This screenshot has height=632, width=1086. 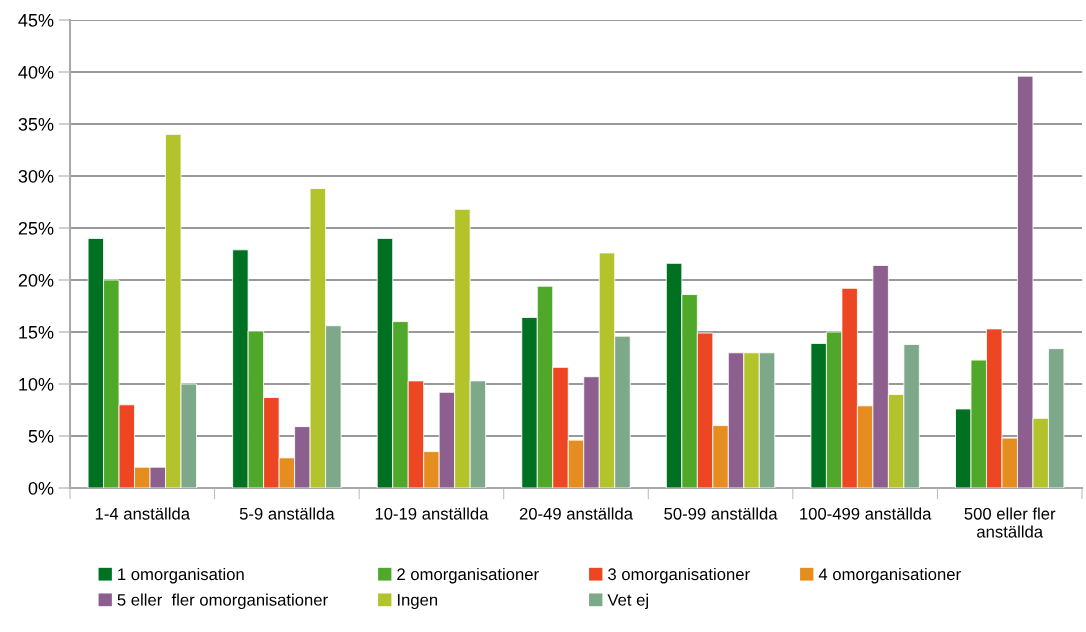 I want to click on x-tick-label: 1-4 anställda, so click(x=143, y=513).